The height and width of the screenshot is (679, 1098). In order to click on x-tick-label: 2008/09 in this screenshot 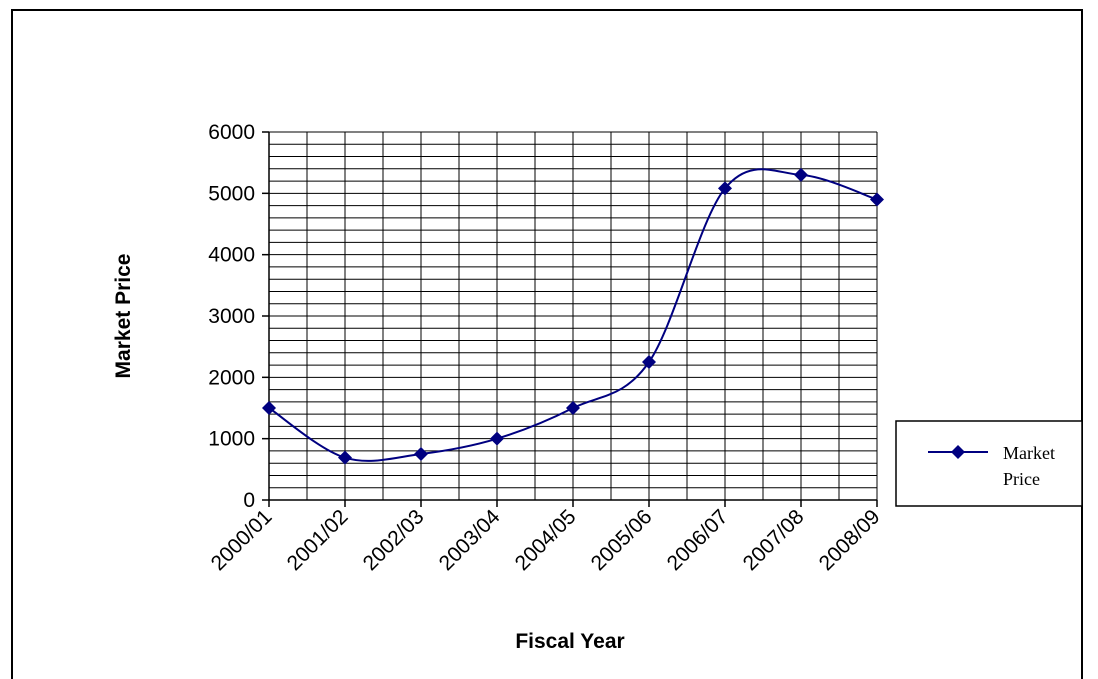, I will do `click(850, 540)`.